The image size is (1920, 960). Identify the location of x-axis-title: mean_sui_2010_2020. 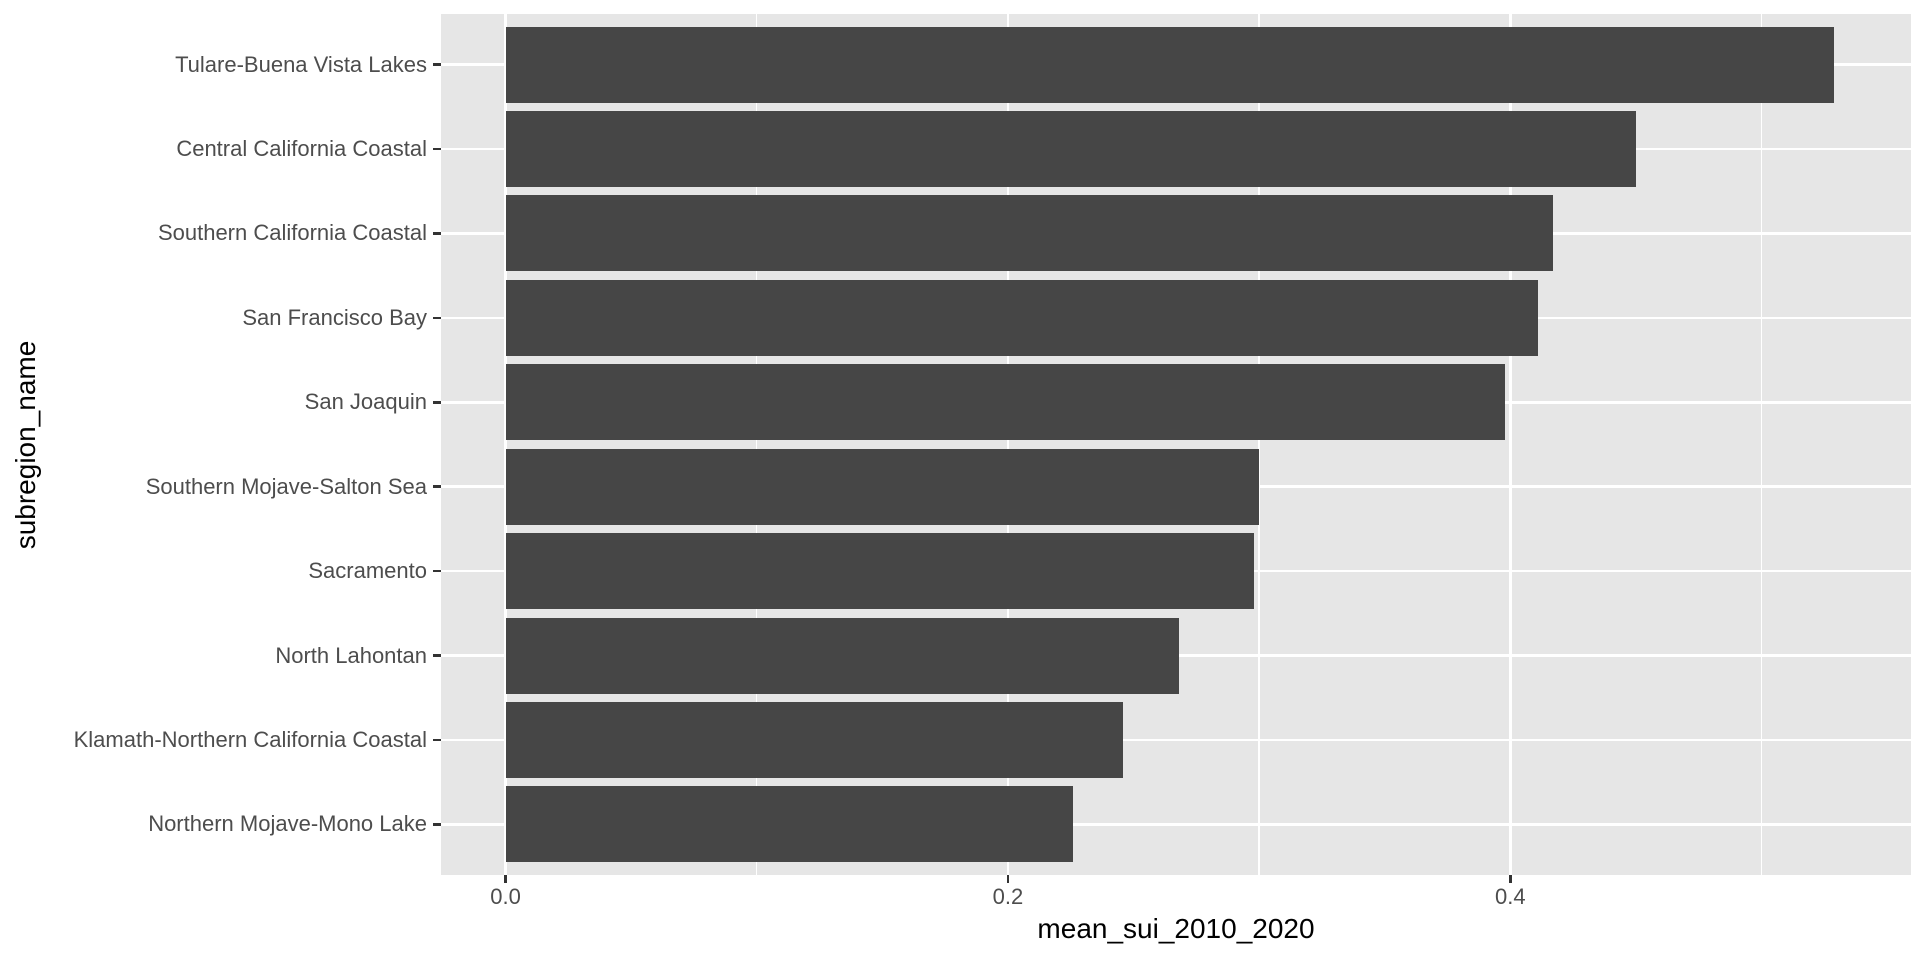
(1176, 928).